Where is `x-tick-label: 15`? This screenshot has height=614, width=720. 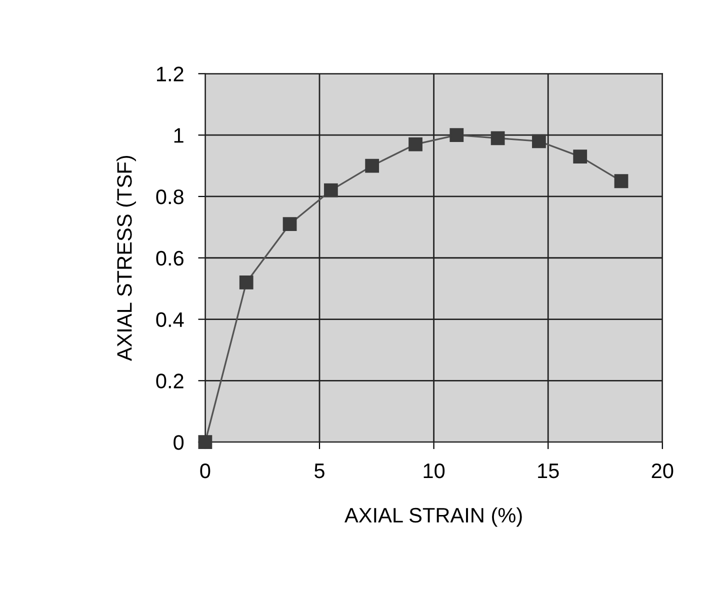 x-tick-label: 15 is located at coordinates (548, 471).